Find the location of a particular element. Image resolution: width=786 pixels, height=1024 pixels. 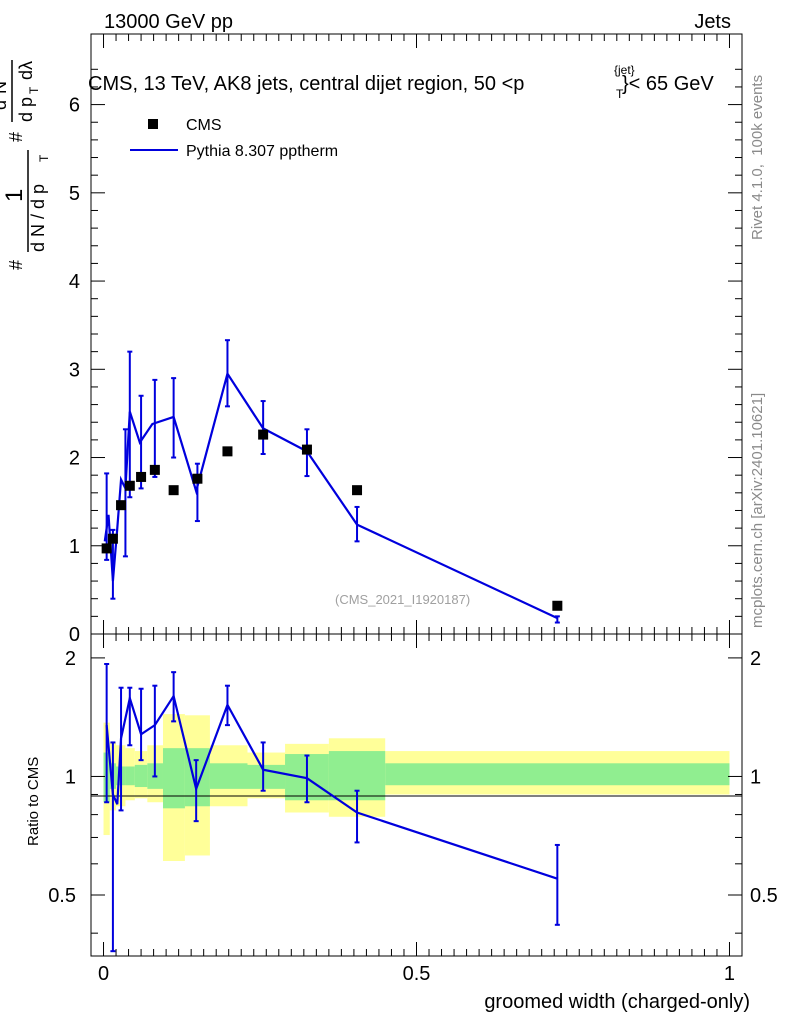

ylabel-den: d N / d p is located at coordinates (38, 218).